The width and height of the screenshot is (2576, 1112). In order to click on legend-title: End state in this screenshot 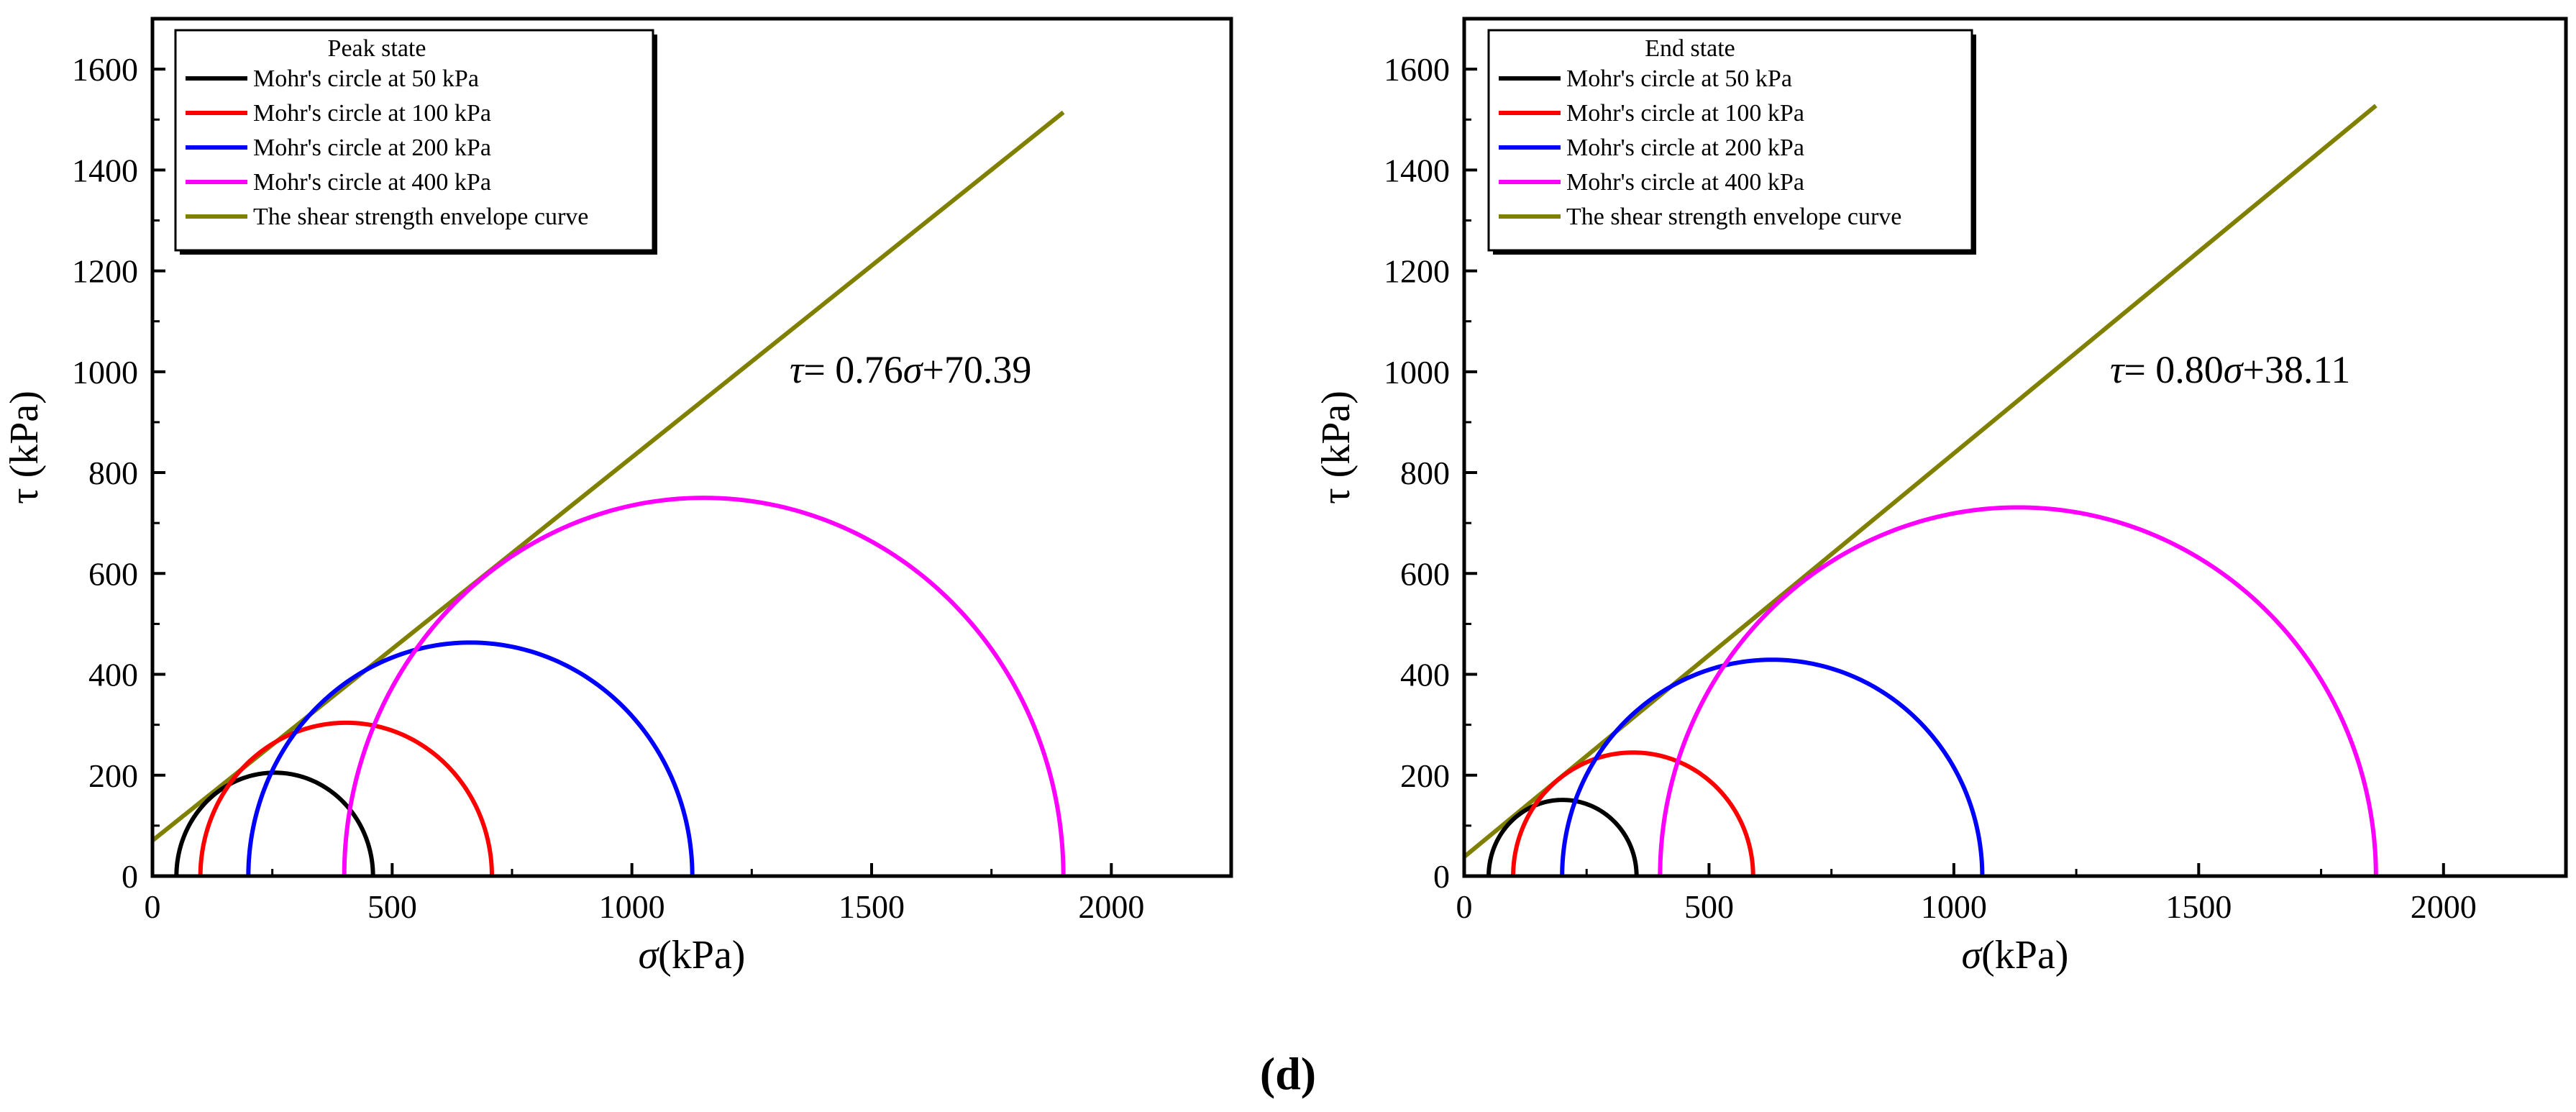, I will do `click(1690, 48)`.